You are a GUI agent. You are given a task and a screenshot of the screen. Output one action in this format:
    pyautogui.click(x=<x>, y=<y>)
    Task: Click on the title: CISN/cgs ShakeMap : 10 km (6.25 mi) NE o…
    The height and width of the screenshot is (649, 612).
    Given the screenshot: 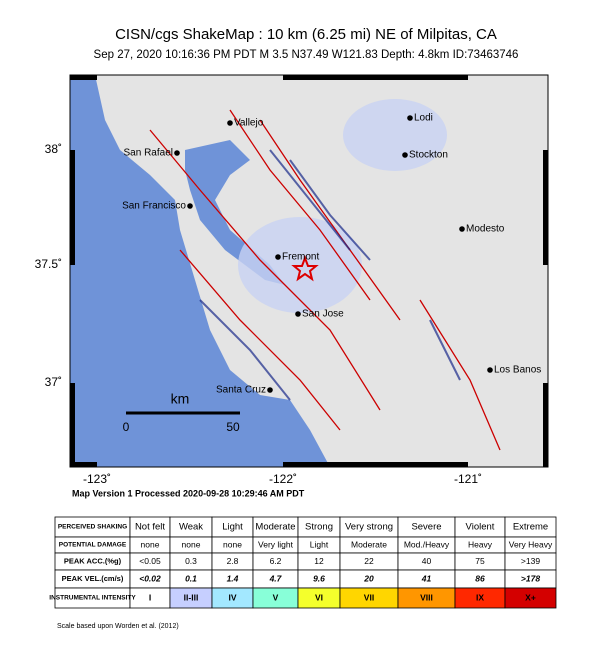 What is the action you would take?
    pyautogui.click(x=306, y=34)
    